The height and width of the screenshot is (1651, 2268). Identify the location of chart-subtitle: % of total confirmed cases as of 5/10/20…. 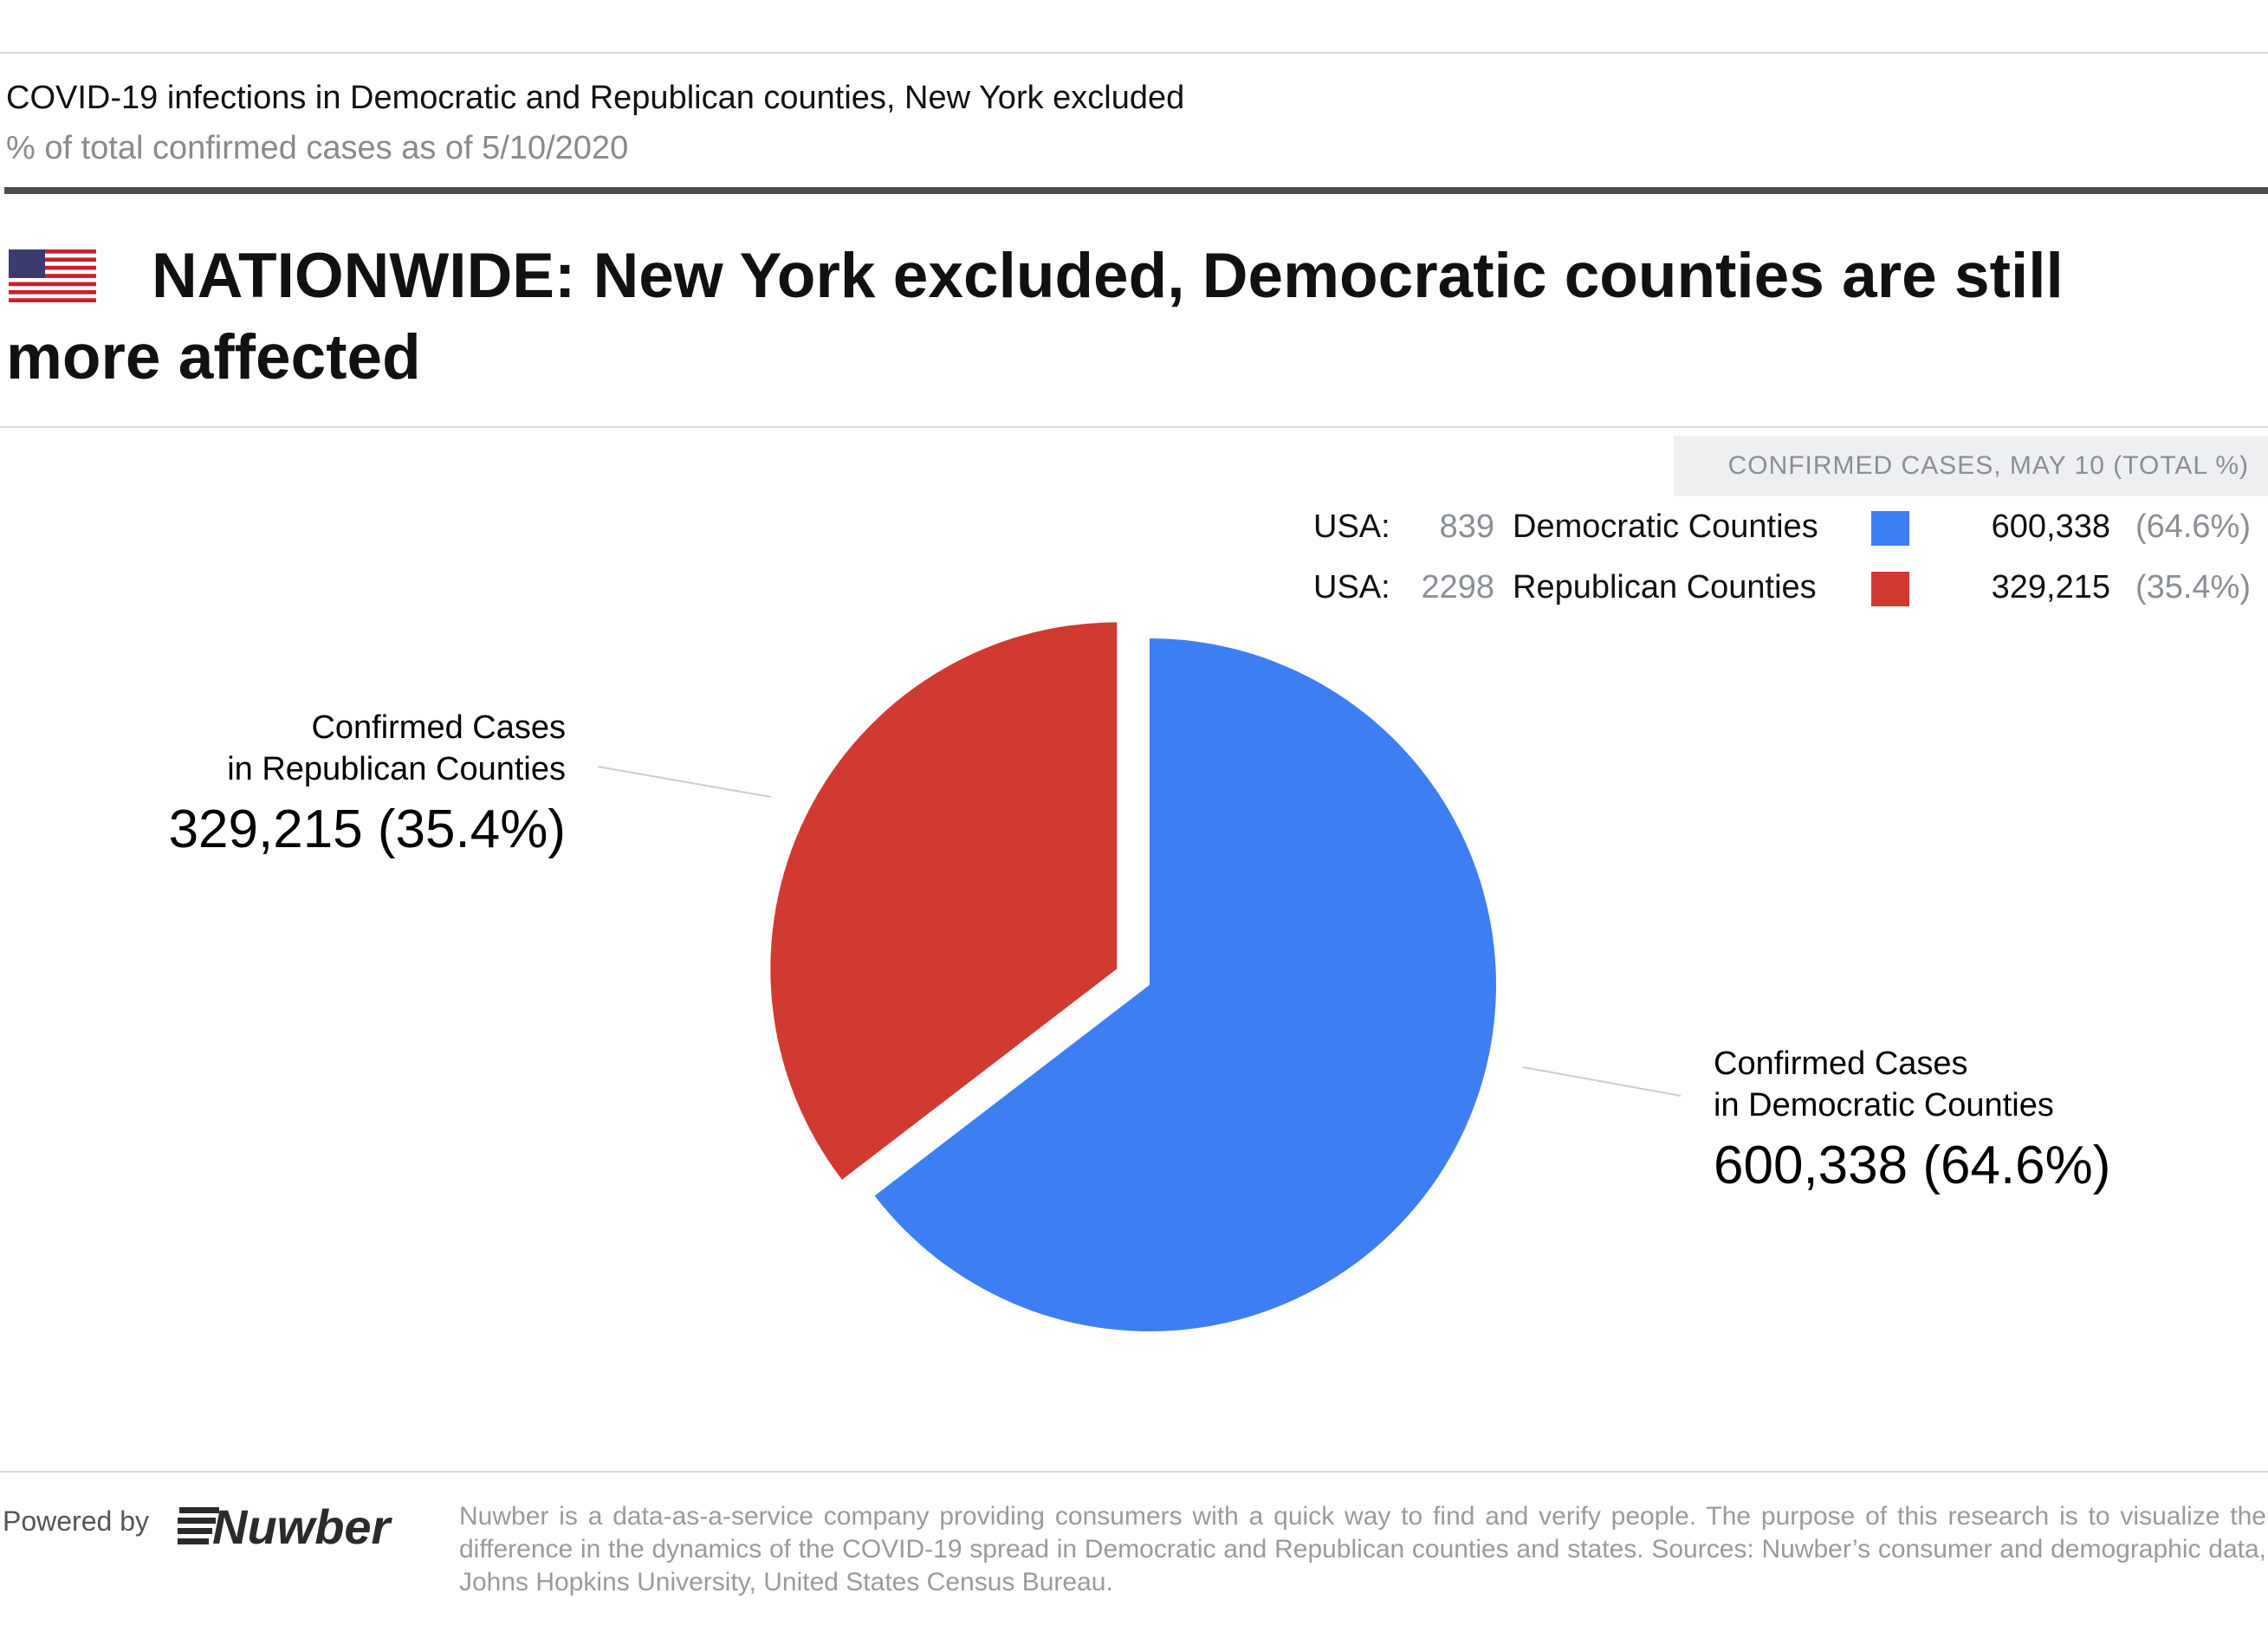
(318, 148).